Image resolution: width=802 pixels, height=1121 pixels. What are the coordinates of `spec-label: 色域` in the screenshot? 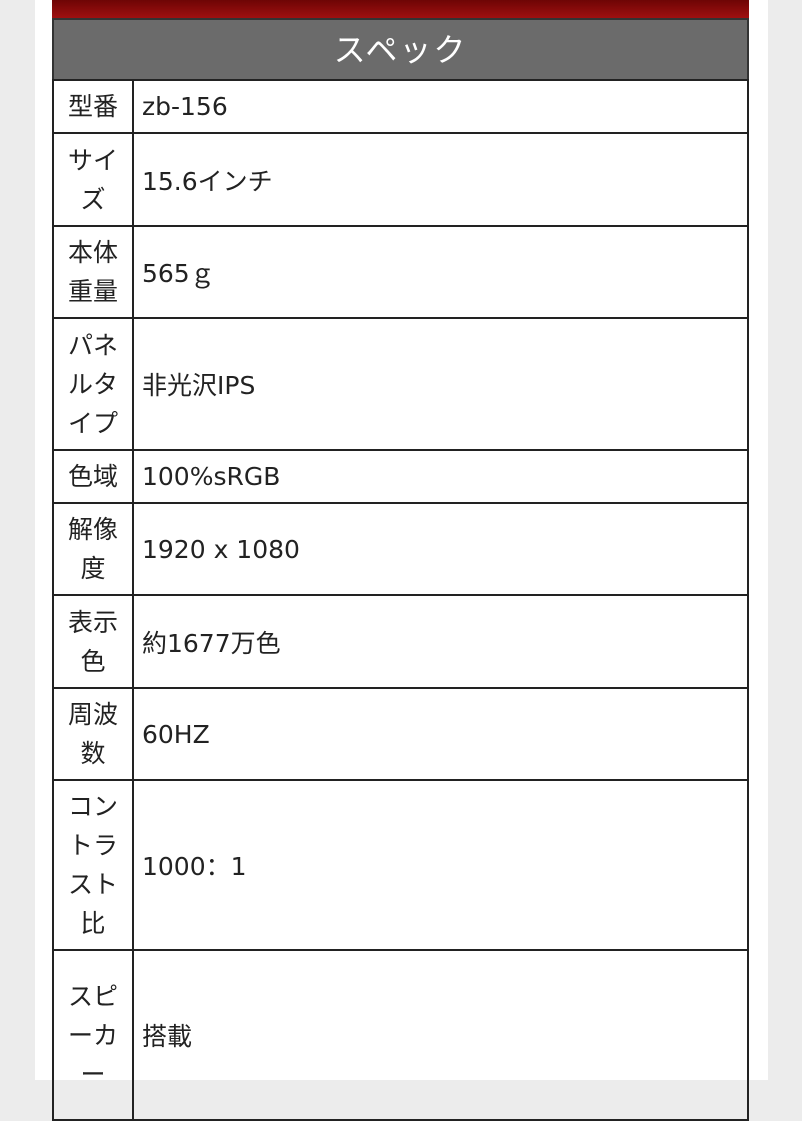 It's located at (93, 476).